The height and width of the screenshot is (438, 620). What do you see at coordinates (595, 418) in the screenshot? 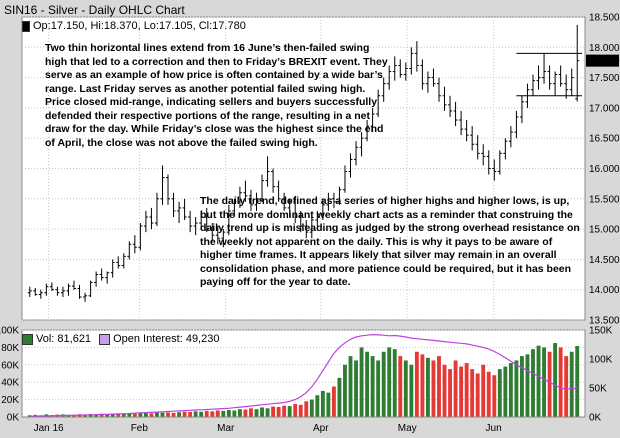
I see `volume-right-tick: 0K` at bounding box center [595, 418].